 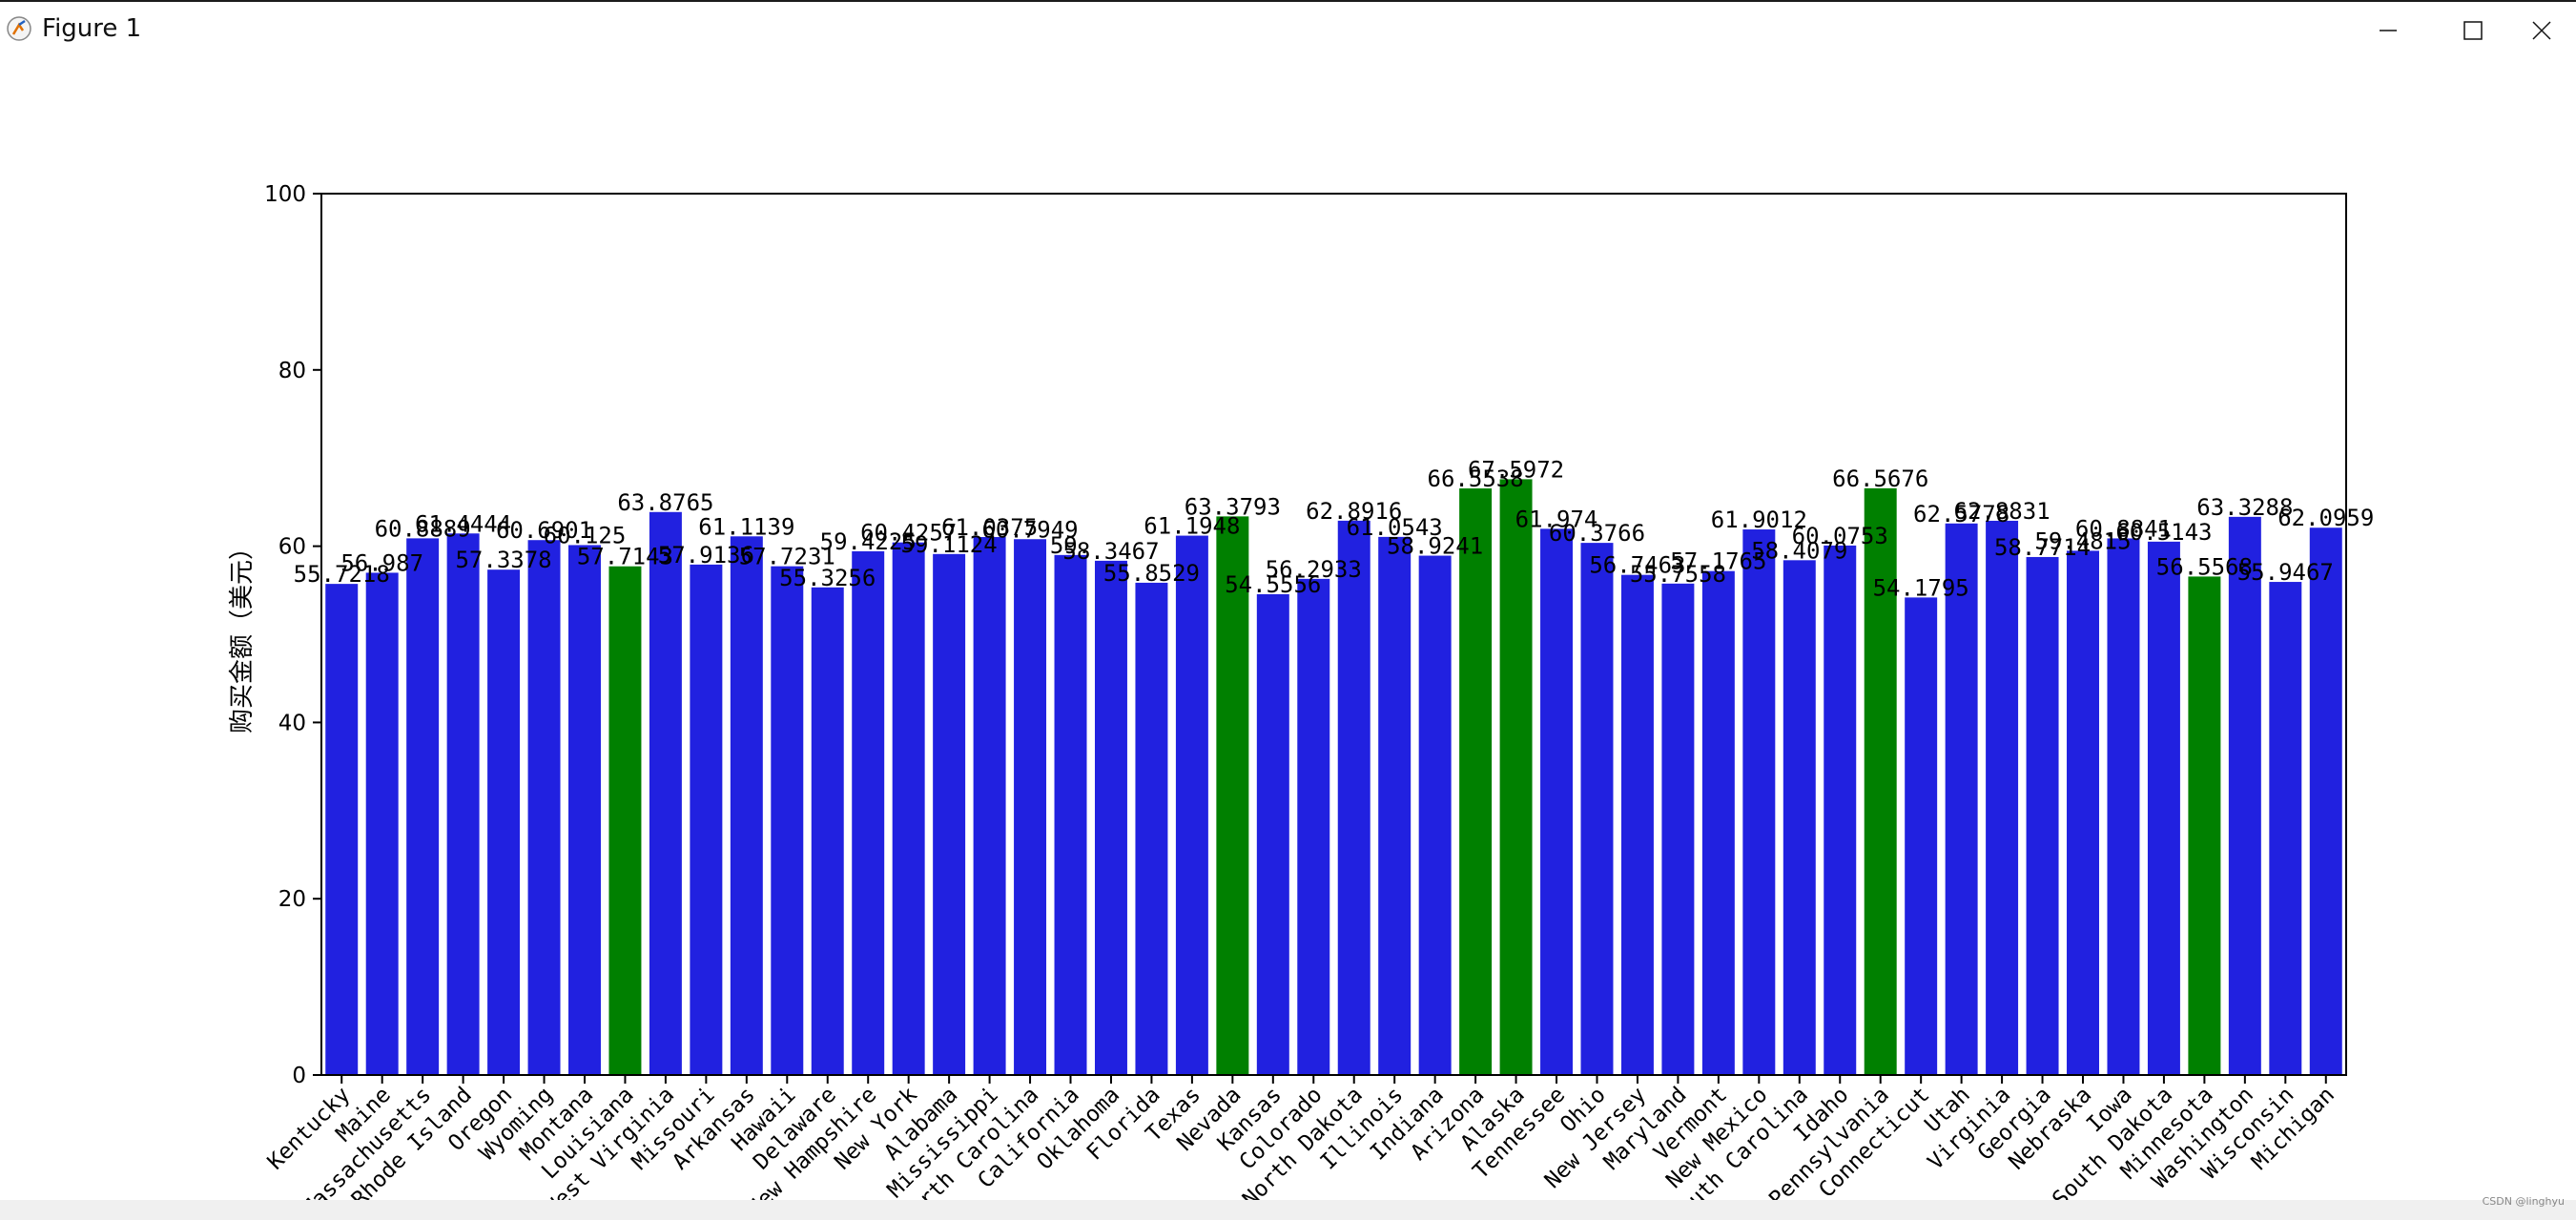 What do you see at coordinates (665, 793) in the screenshot?
I see `bar-west-virginia` at bounding box center [665, 793].